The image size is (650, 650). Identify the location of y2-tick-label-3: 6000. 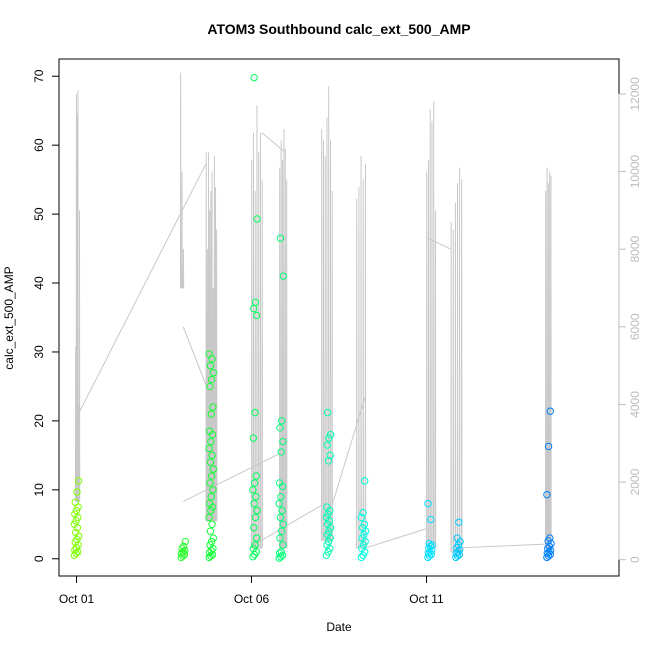
(635, 326).